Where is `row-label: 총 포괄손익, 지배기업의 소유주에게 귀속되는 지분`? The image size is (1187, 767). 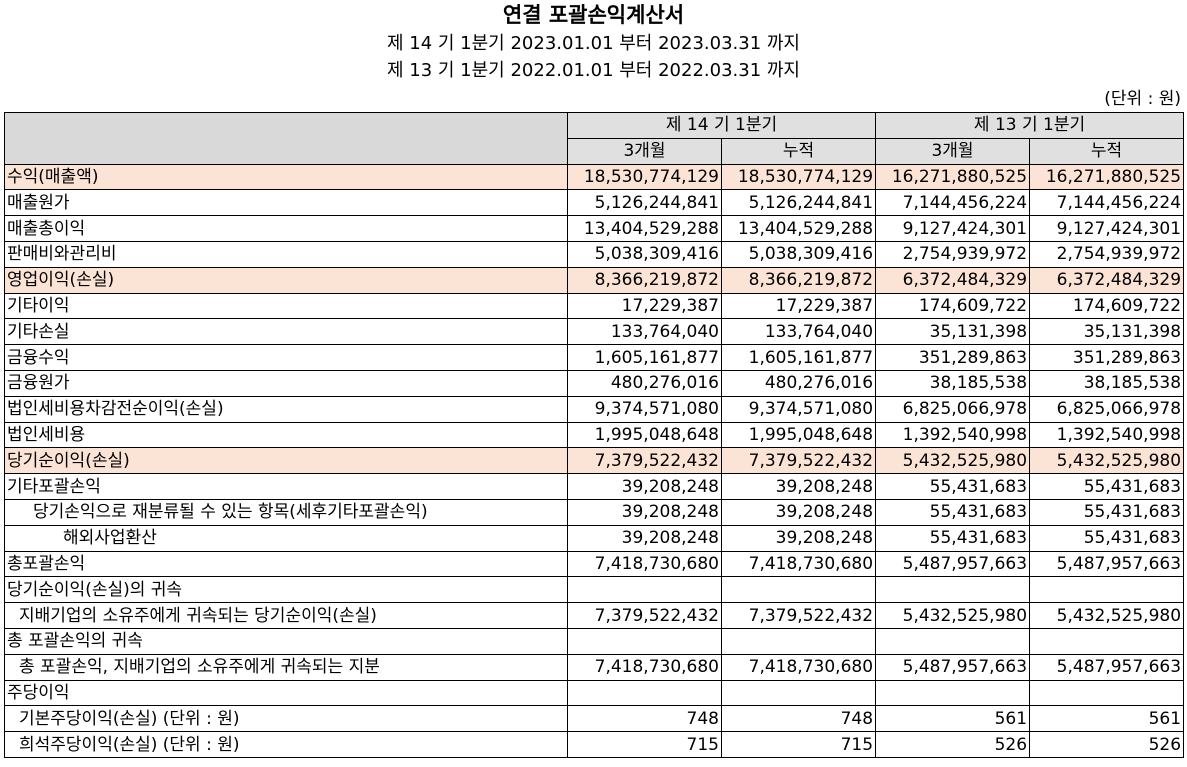 row-label: 총 포괄손익, 지배기업의 소유주에게 귀속되는 지분 is located at coordinates (286, 667).